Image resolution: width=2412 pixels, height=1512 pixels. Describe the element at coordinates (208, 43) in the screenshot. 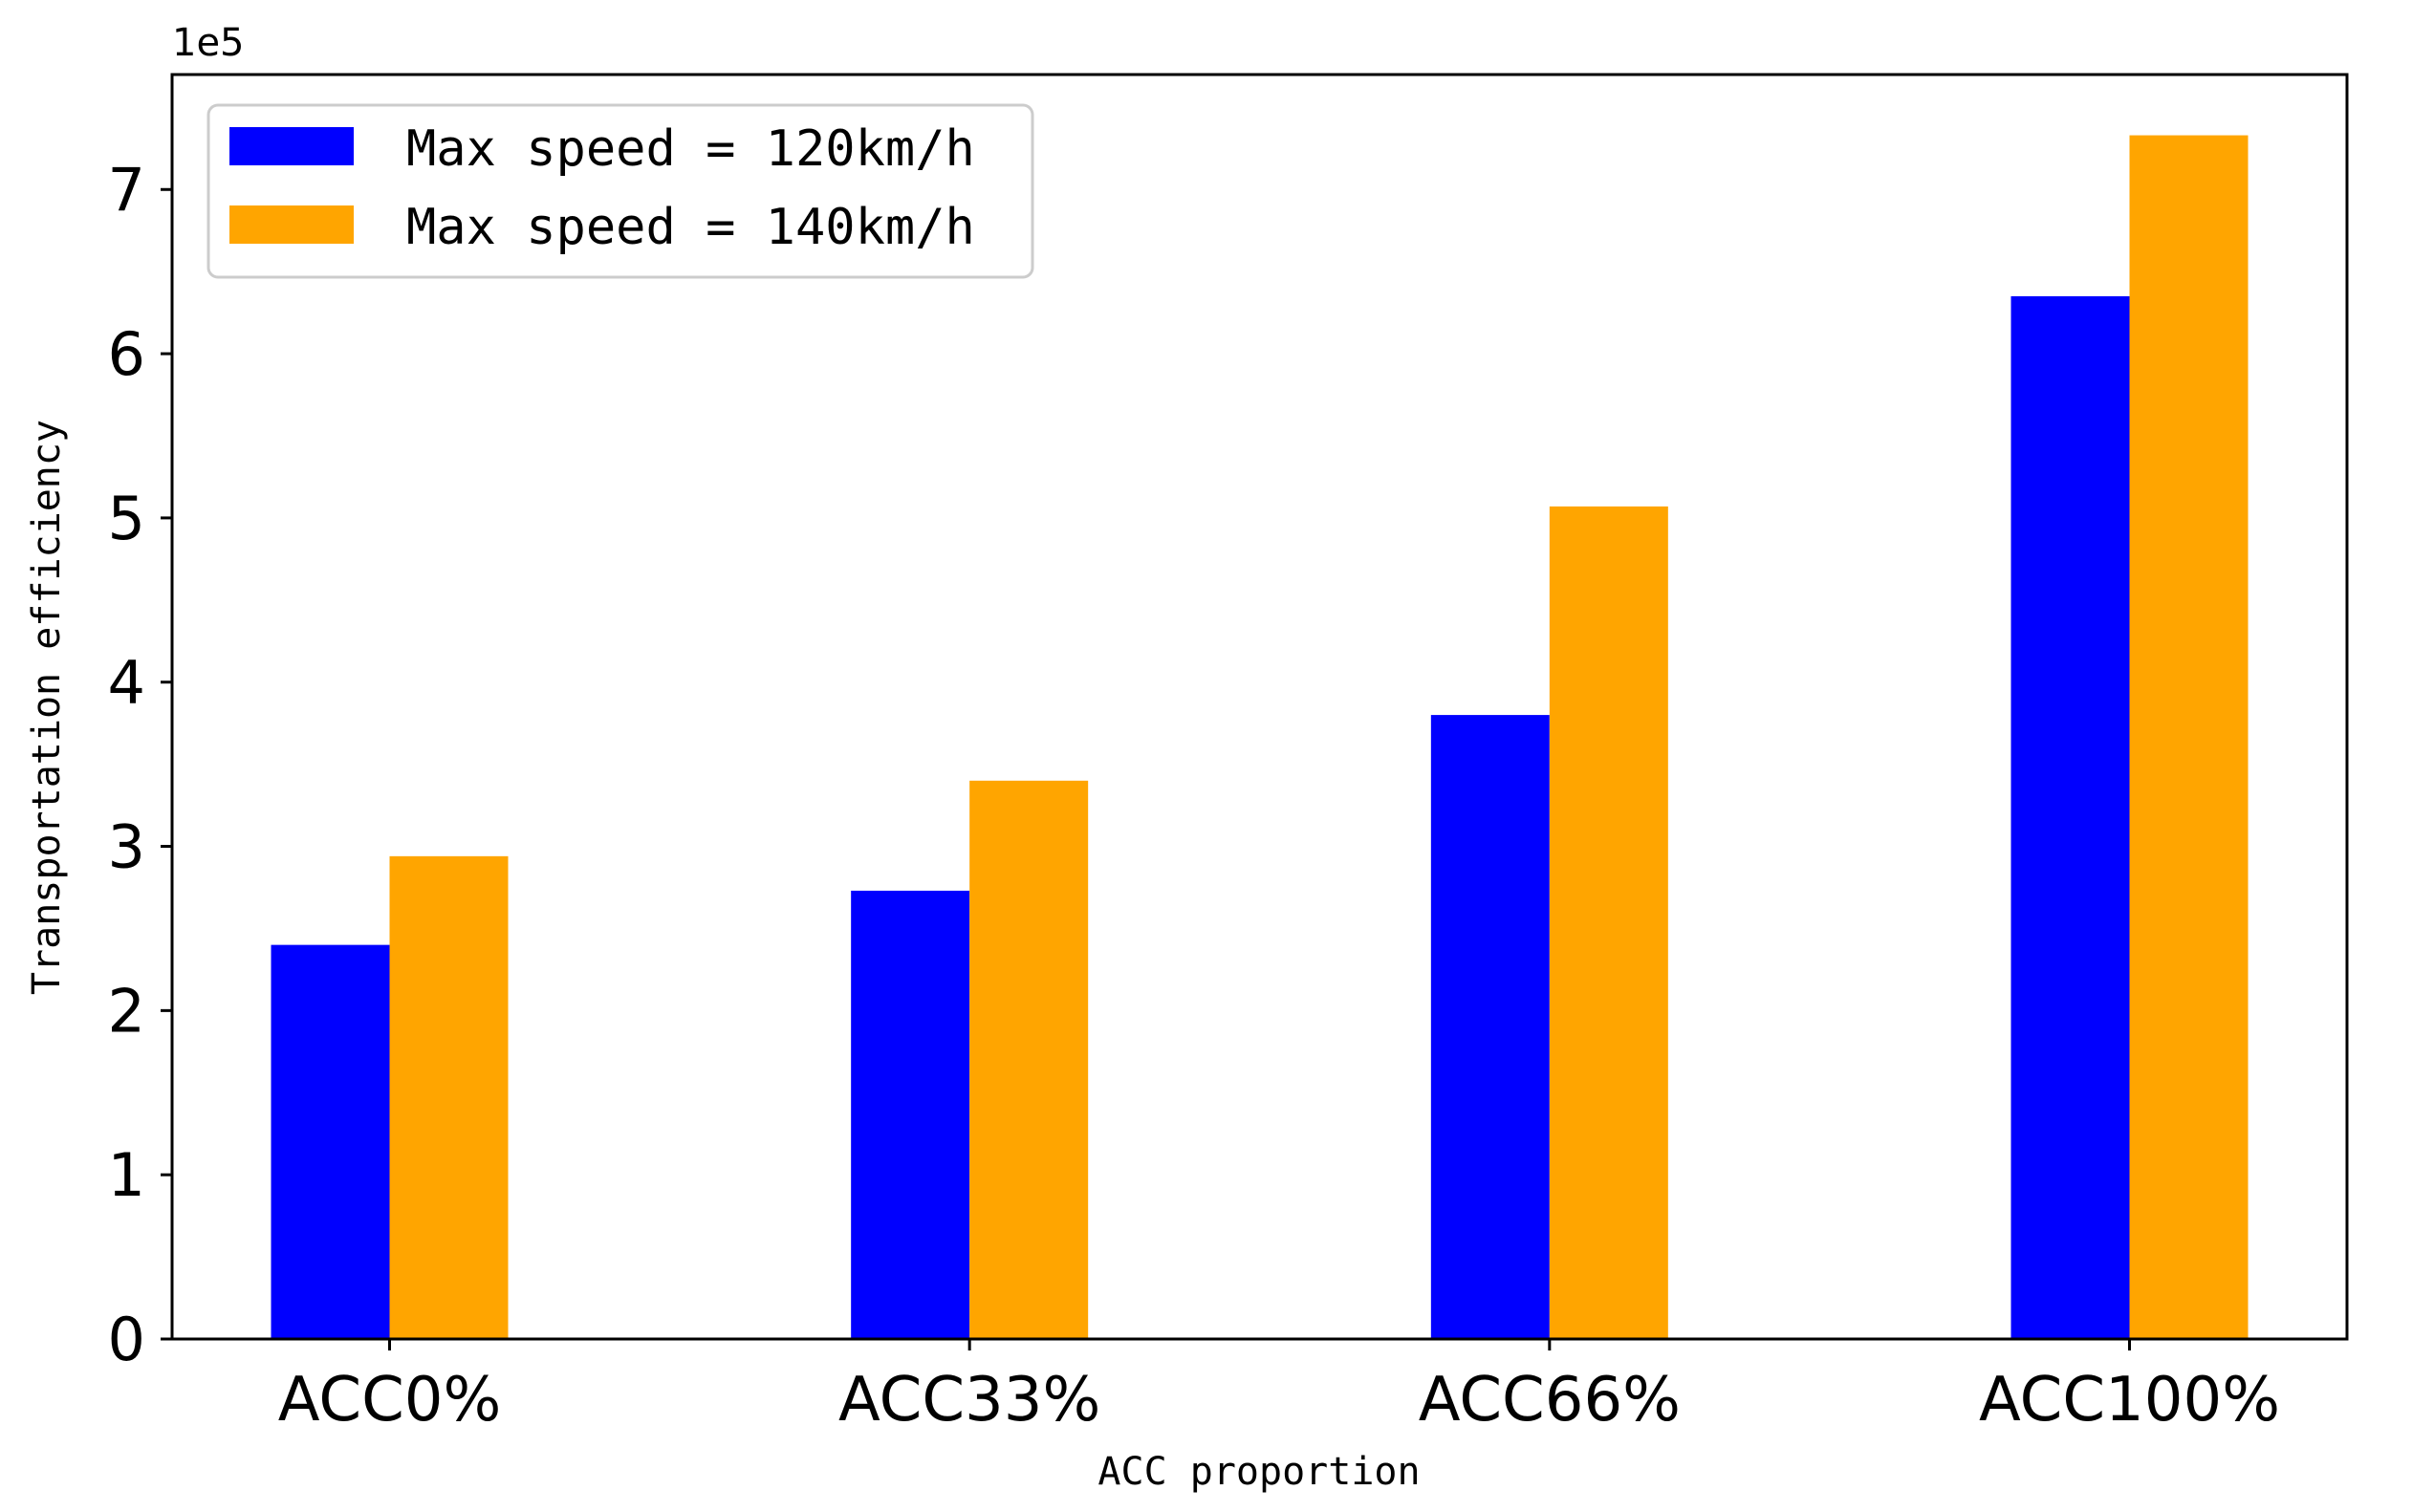

I see `y-offset-label: 1e5` at that location.